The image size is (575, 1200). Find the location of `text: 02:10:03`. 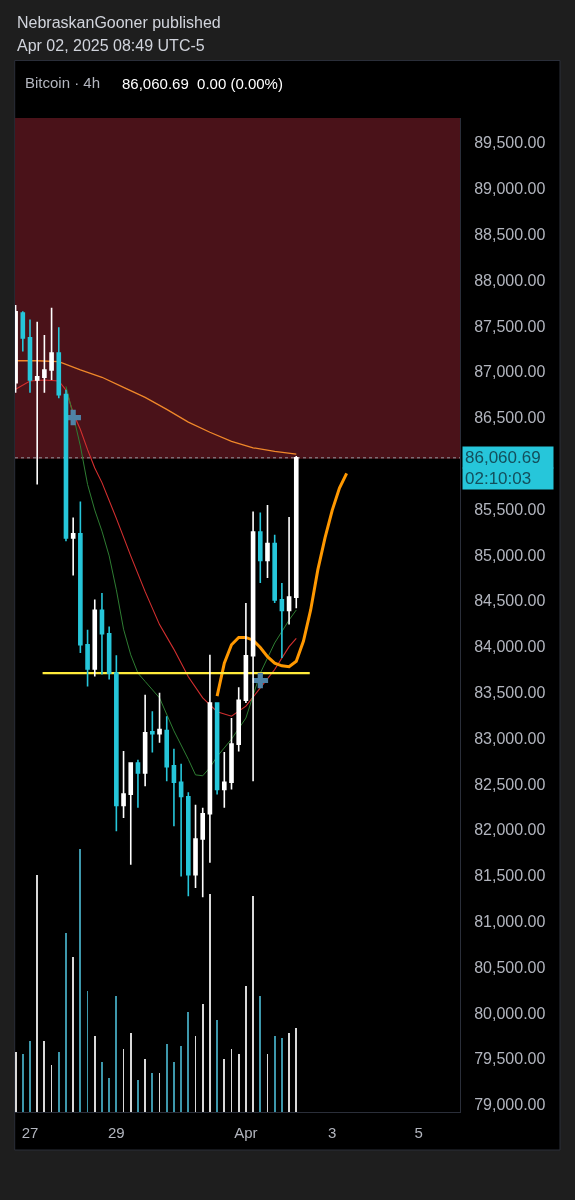

text: 02:10:03 is located at coordinates (498, 478).